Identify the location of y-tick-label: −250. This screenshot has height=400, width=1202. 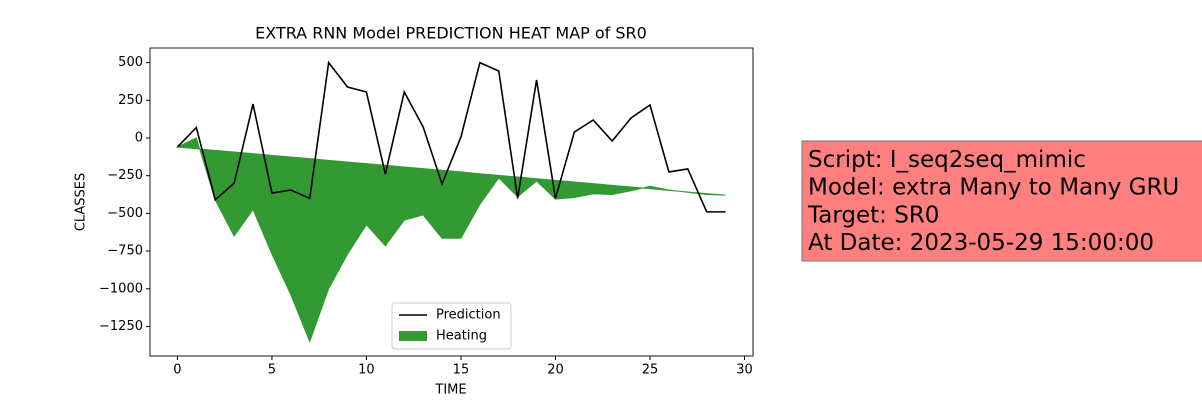
(125, 175).